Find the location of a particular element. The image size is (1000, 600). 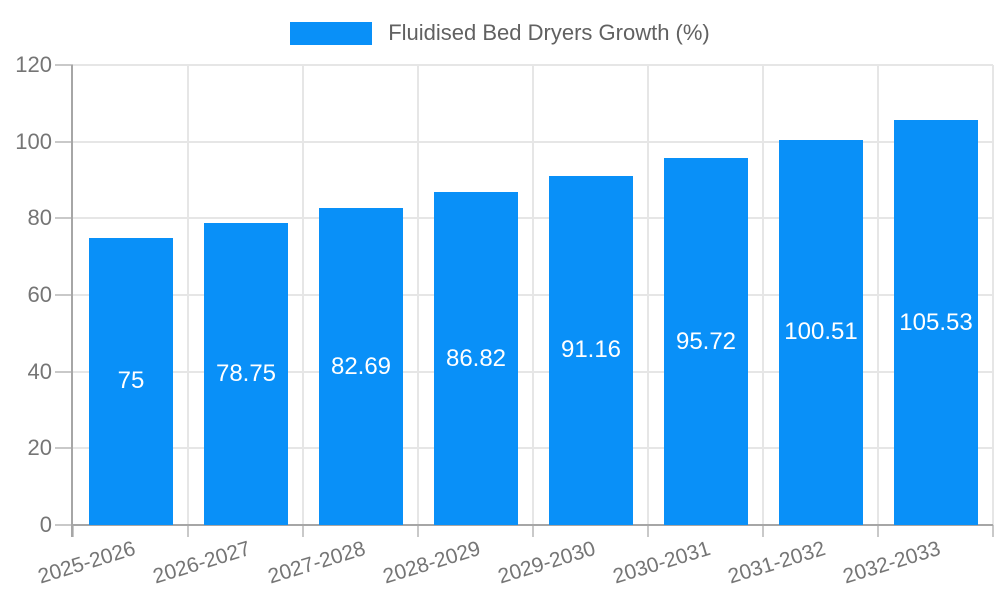

x-tick-label: 2029-2030 is located at coordinates (546, 563).